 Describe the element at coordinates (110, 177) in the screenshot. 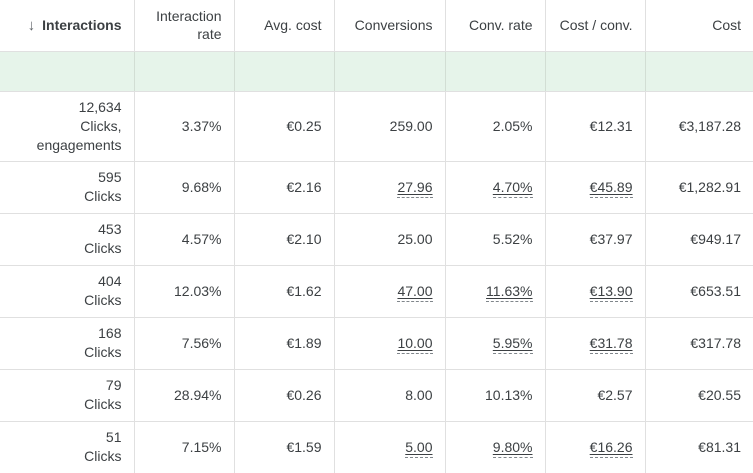

I see `interactions-count: 595` at that location.